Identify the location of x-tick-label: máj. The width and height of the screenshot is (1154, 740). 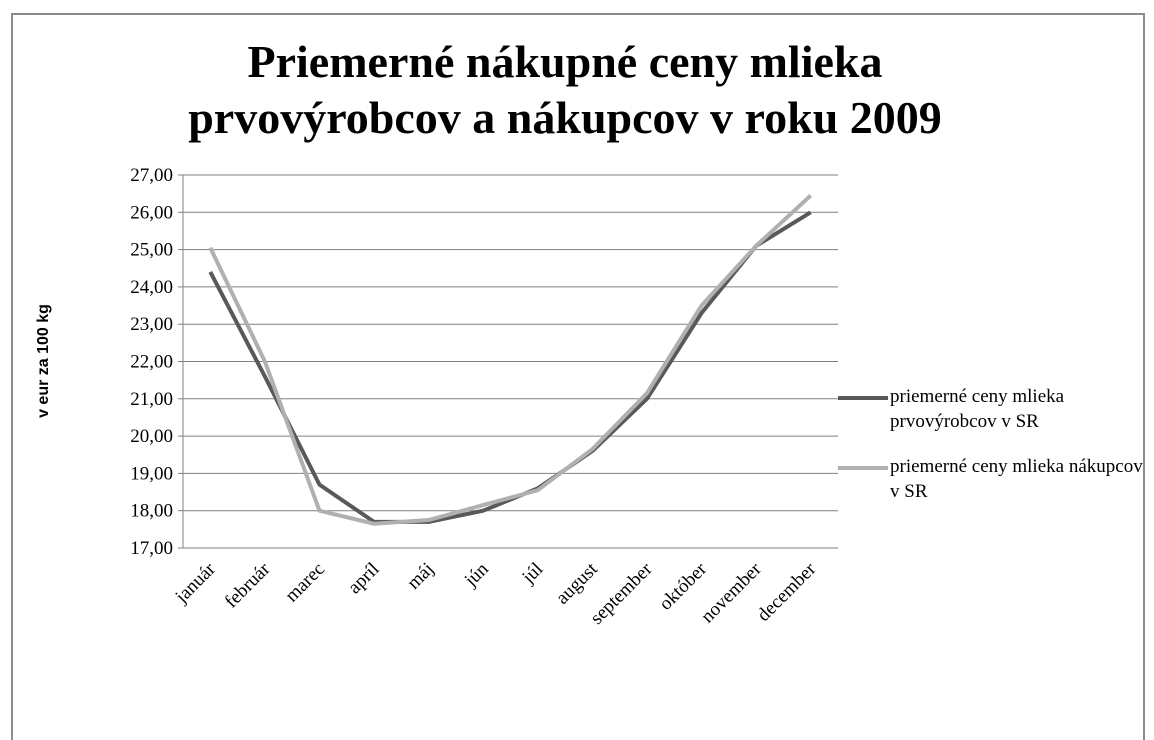
(420, 576).